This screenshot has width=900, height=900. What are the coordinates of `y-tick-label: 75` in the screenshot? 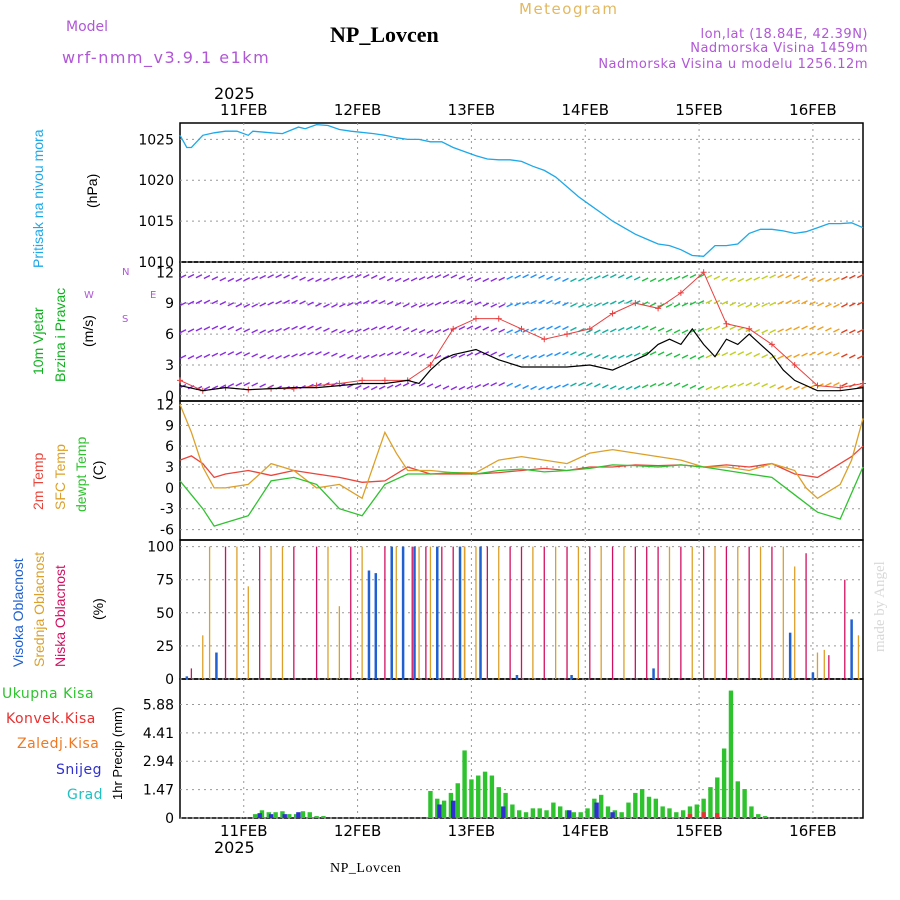 It's located at (165, 581).